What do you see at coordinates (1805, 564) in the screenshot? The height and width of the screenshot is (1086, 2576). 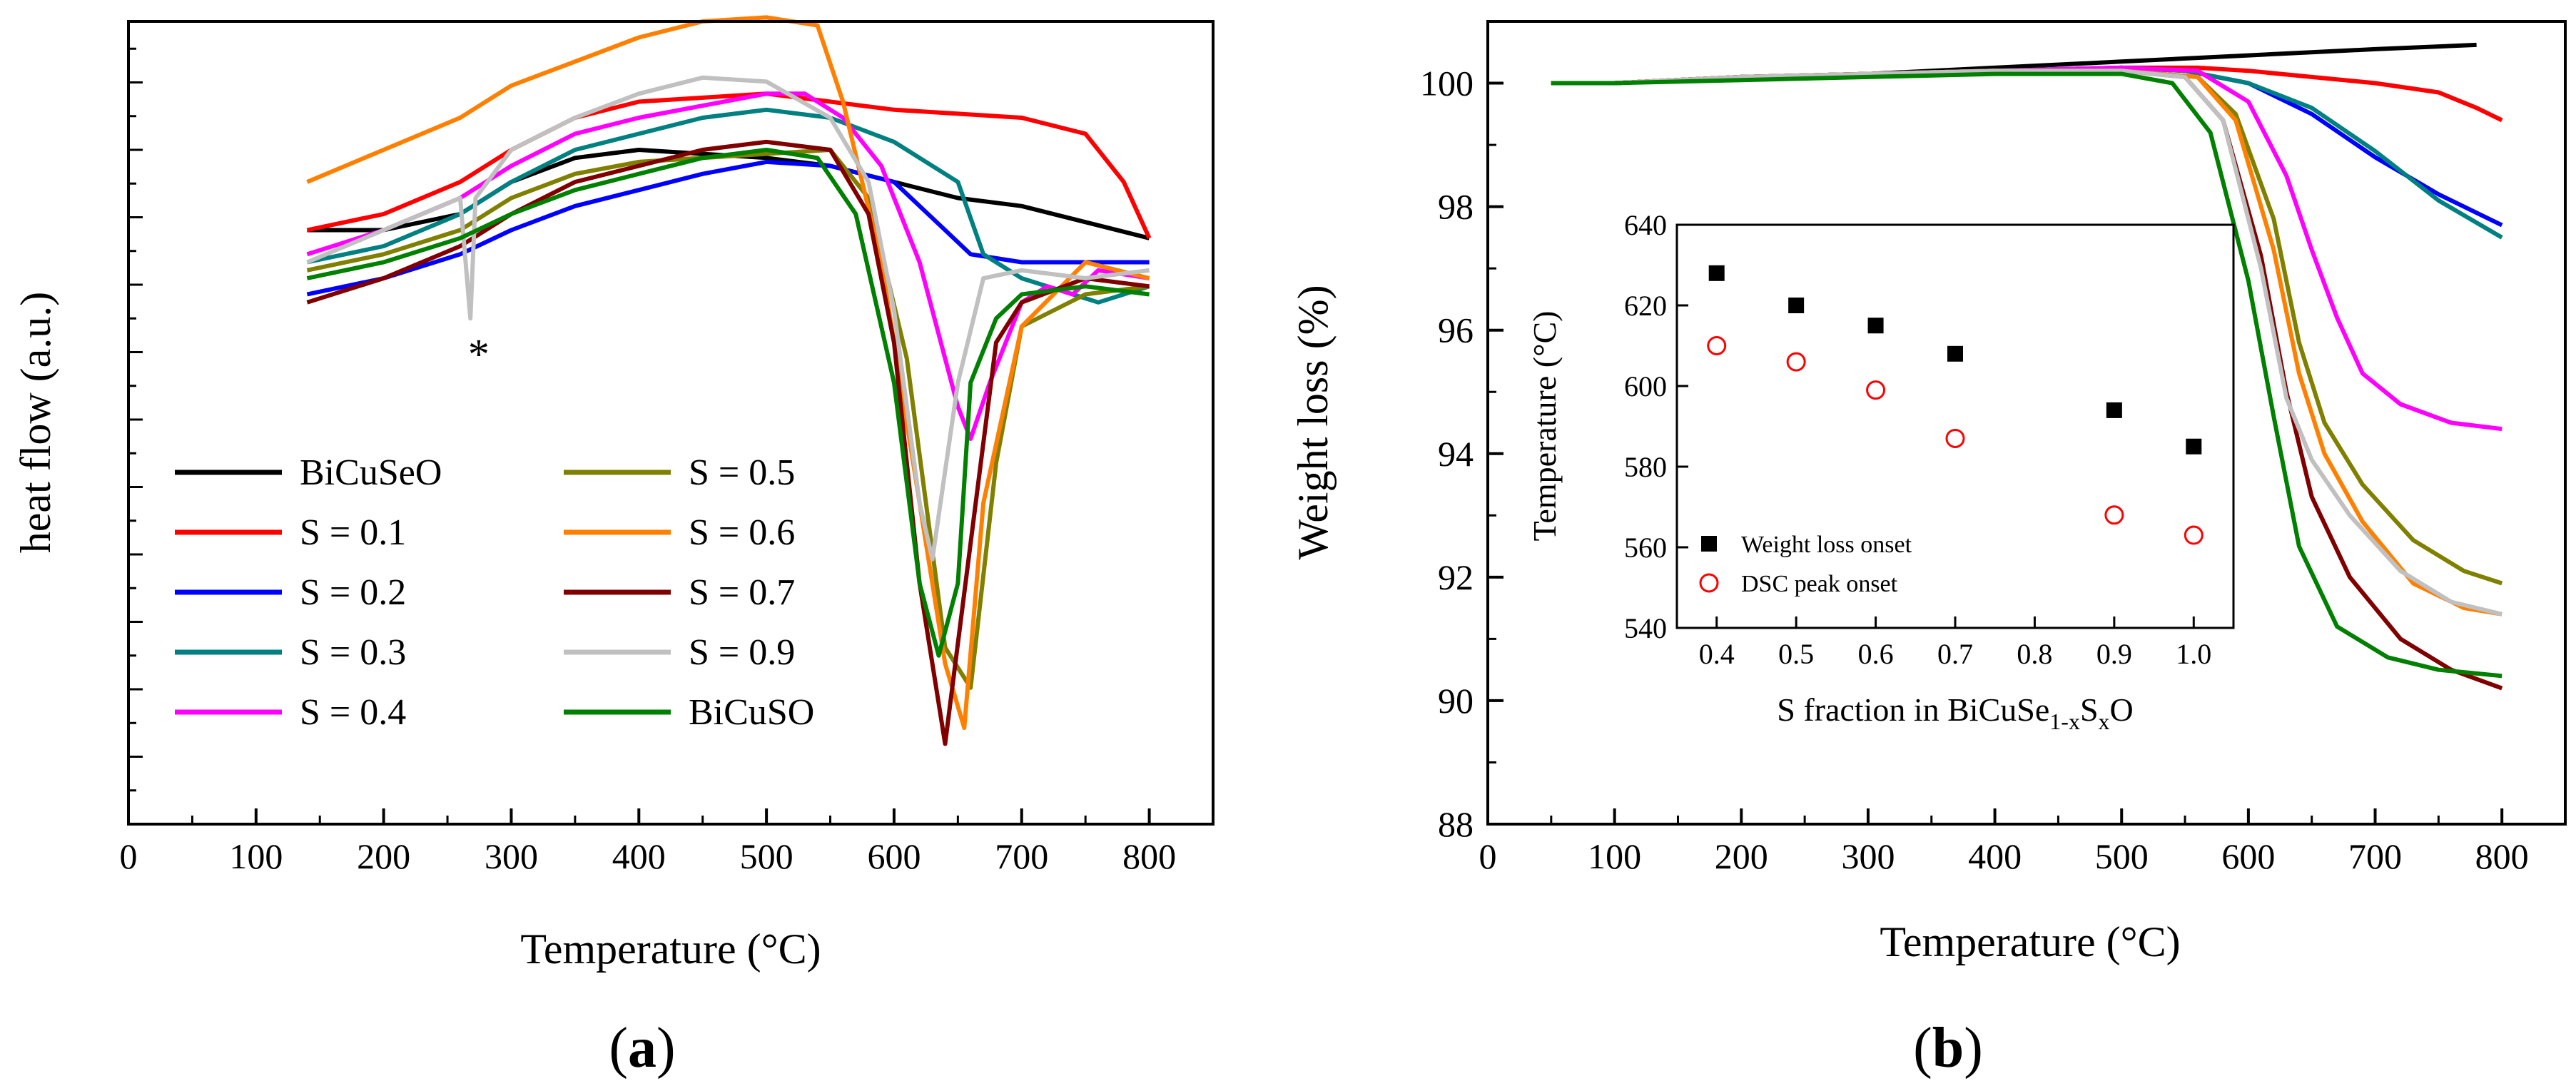 I see `inset-legend: Weight loss onset DSC peak onset` at bounding box center [1805, 564].